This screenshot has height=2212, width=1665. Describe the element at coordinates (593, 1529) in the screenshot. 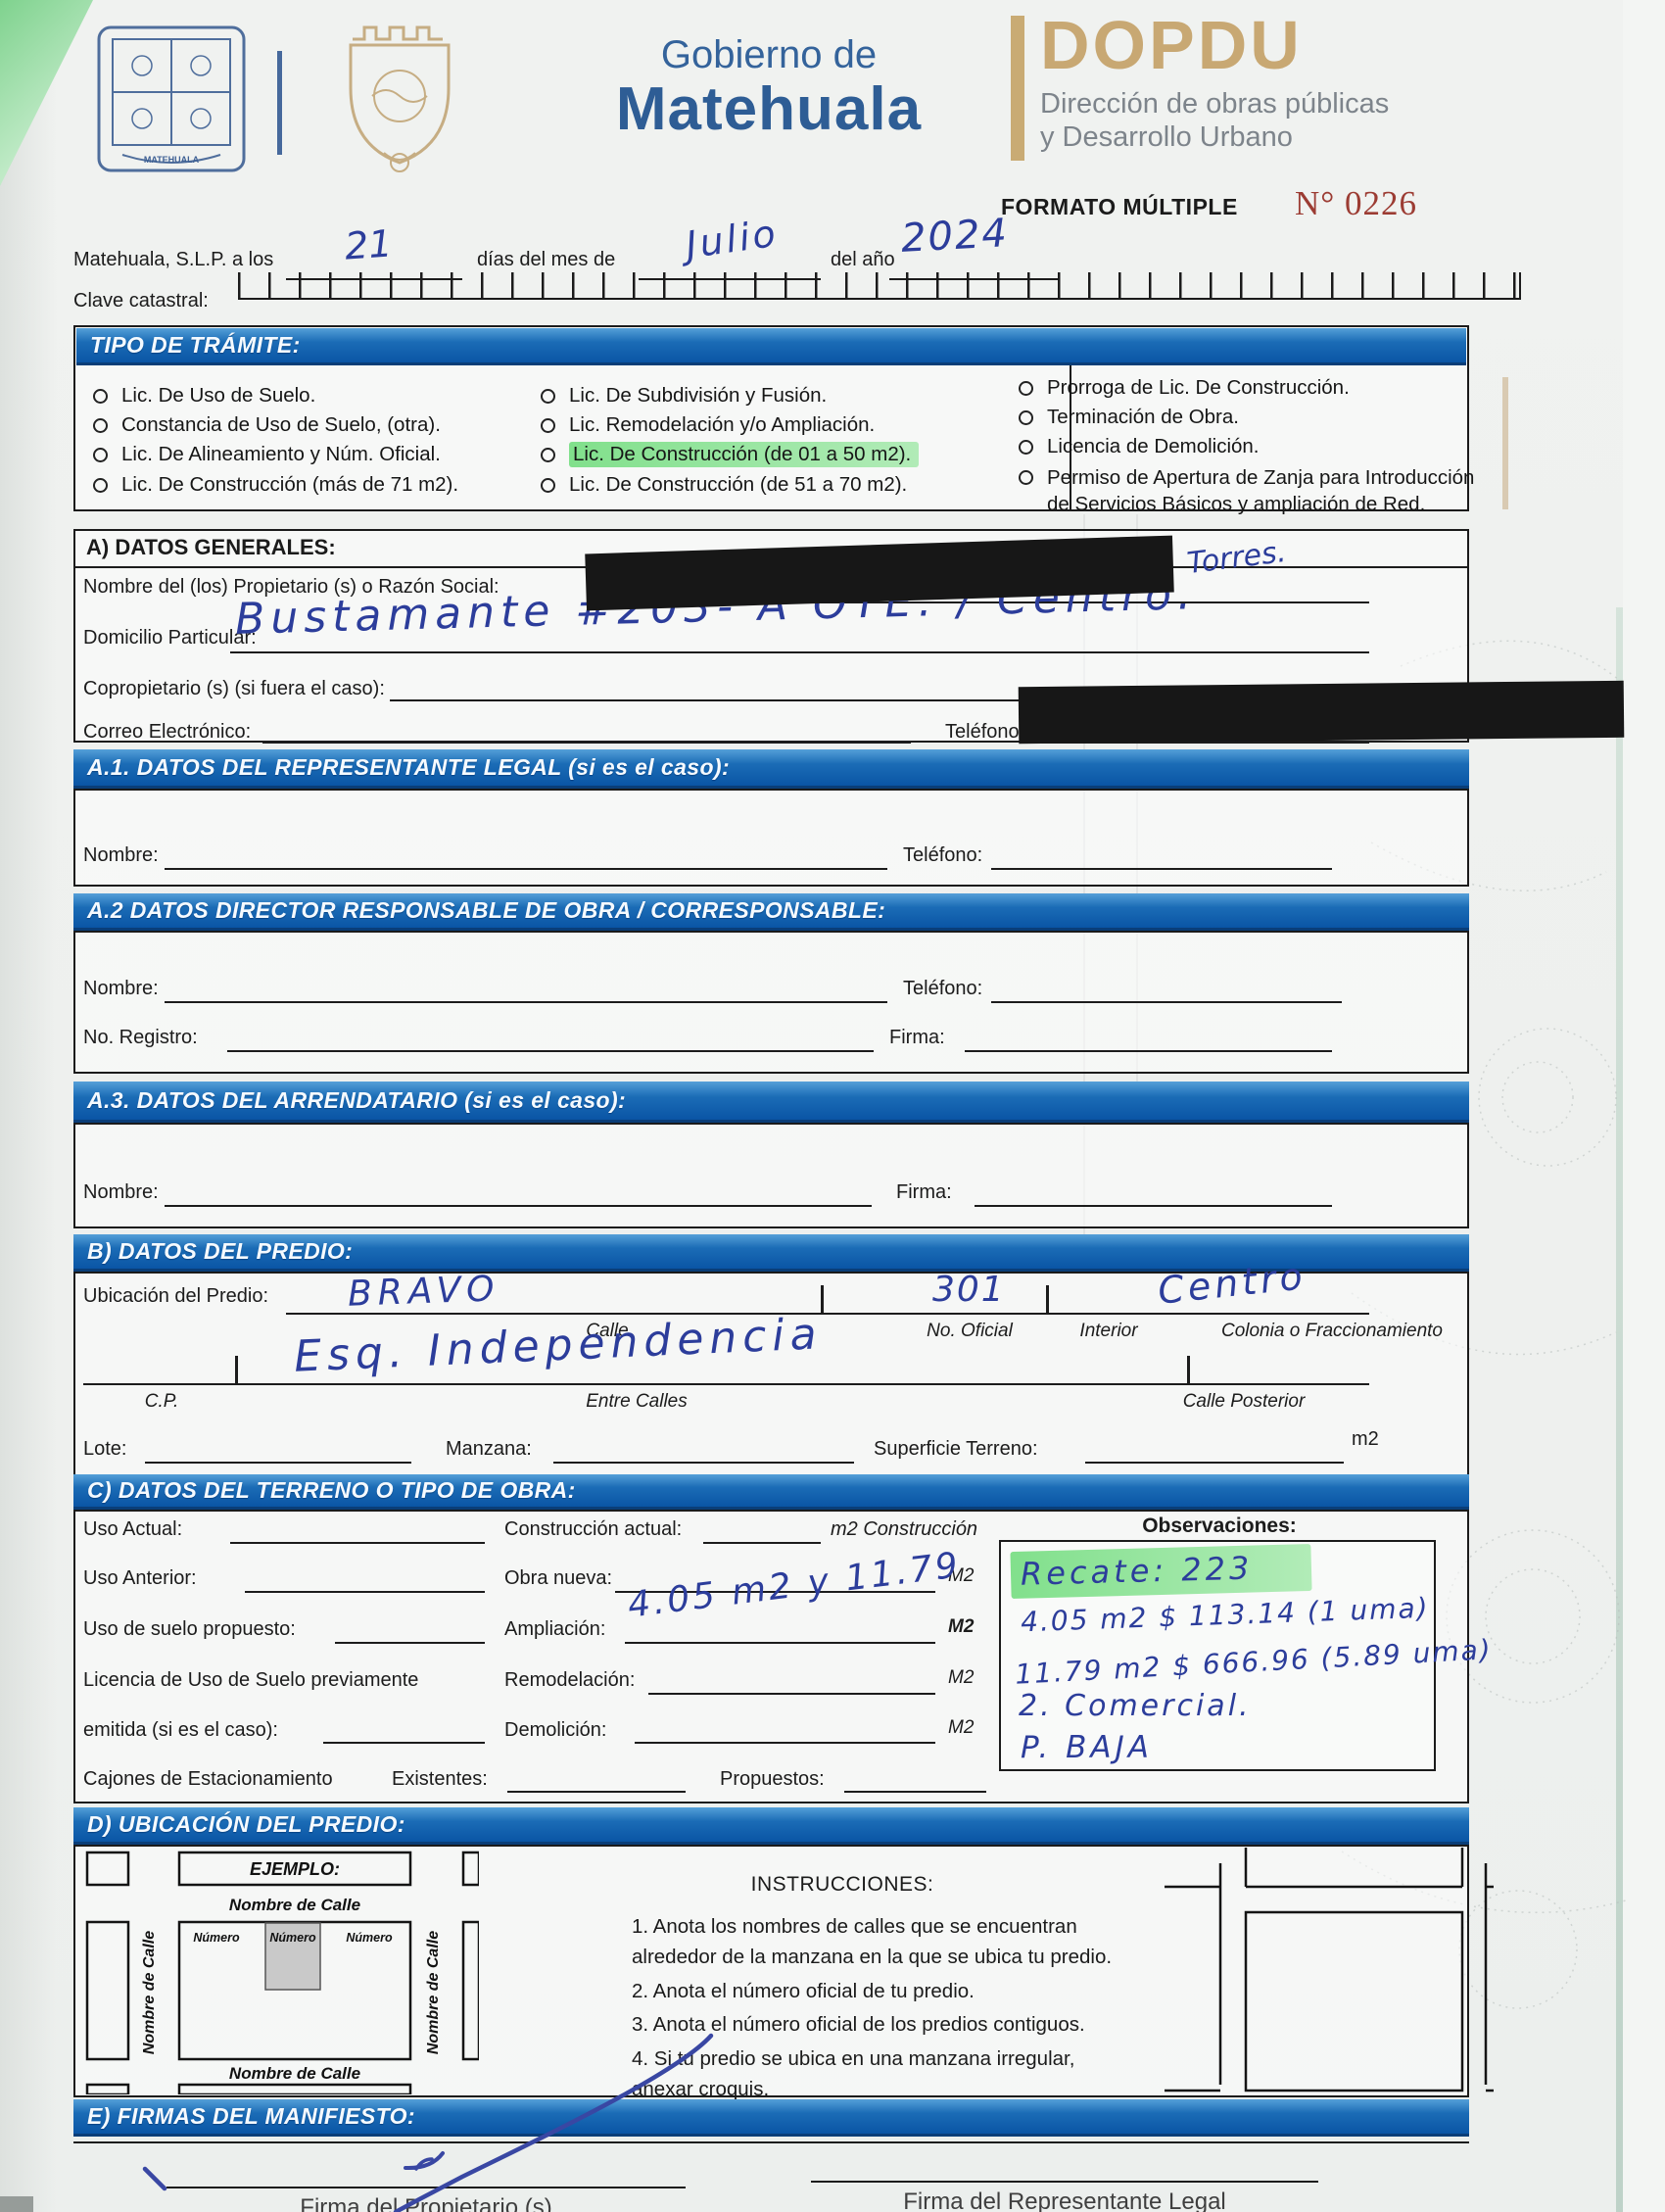

I see `construccion-actual-label: Construcción actual:` at that location.